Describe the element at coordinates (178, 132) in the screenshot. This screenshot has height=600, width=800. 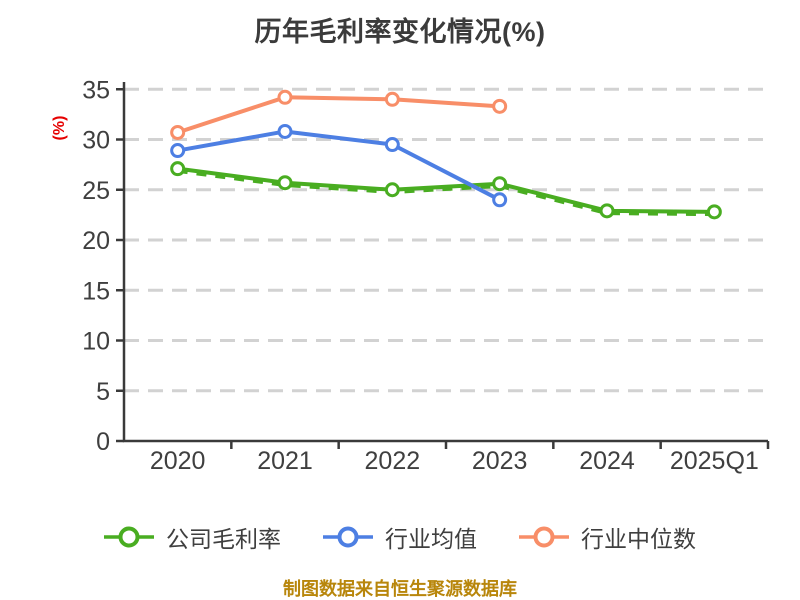
I see `data-point-行业中位数-2020` at that location.